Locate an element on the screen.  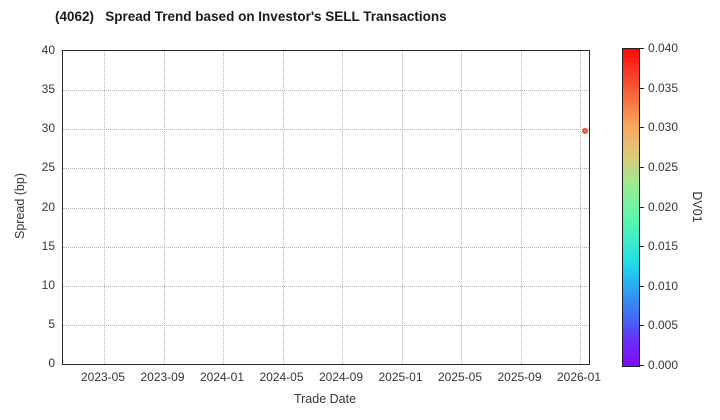
colorbar is located at coordinates (631, 207).